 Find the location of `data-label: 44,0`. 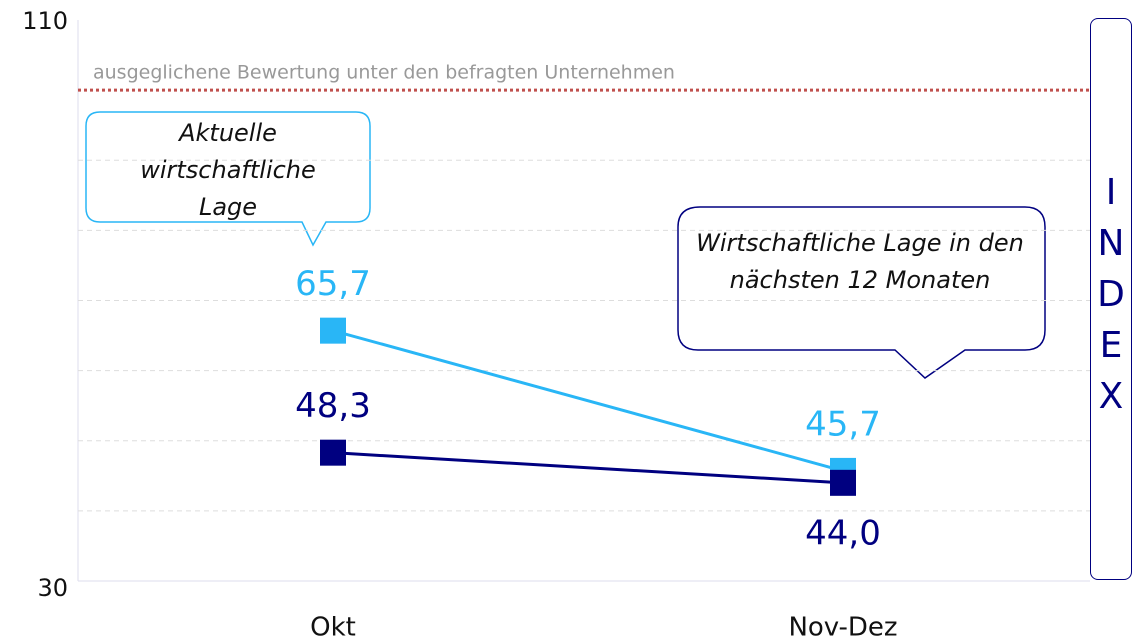

data-label: 44,0 is located at coordinates (843, 533).